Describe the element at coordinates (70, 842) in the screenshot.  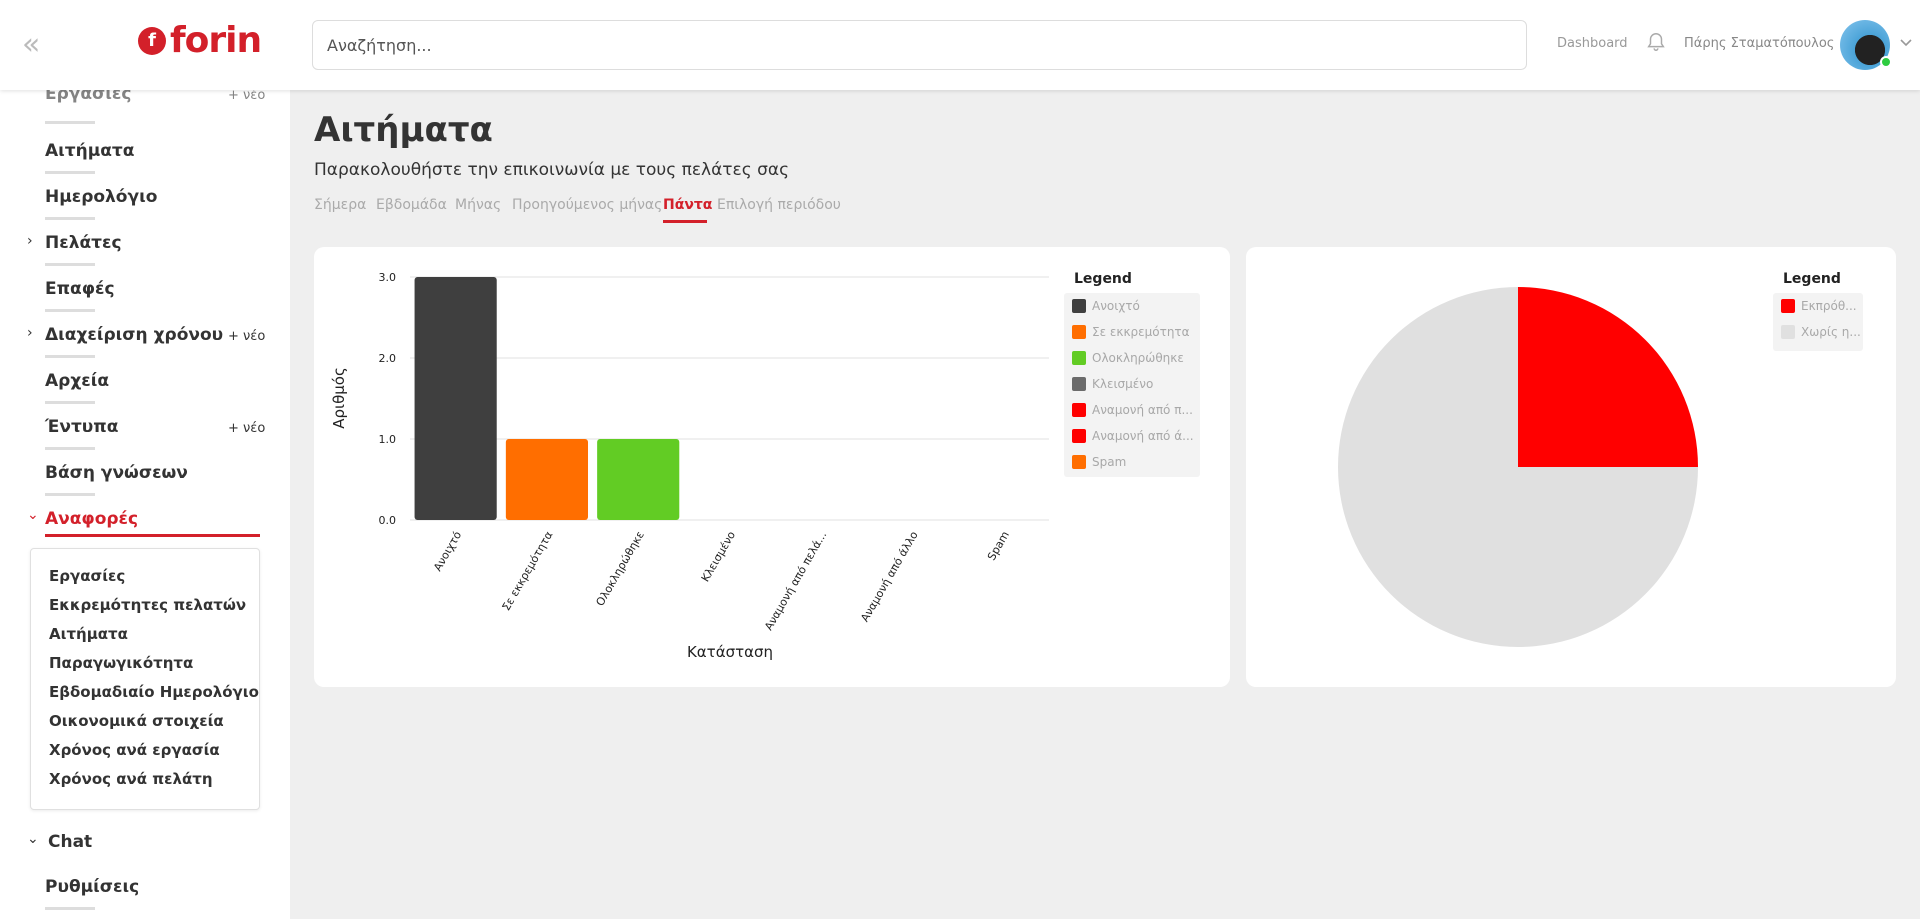
I see `sidebar-item-chat: Chat` at that location.